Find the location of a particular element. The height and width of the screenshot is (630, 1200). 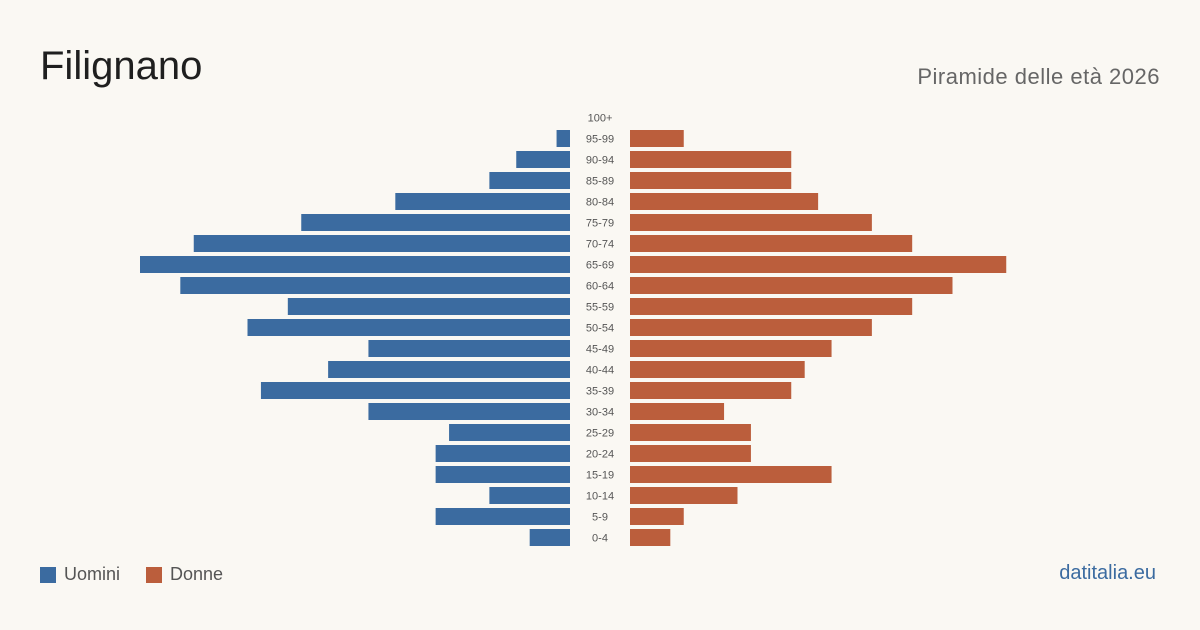

chart-subtitle: Piramide delle età 2026 is located at coordinates (1038, 76).